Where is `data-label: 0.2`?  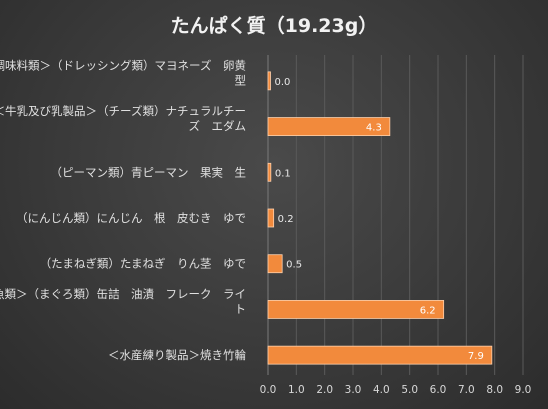 data-label: 0.2 is located at coordinates (286, 219).